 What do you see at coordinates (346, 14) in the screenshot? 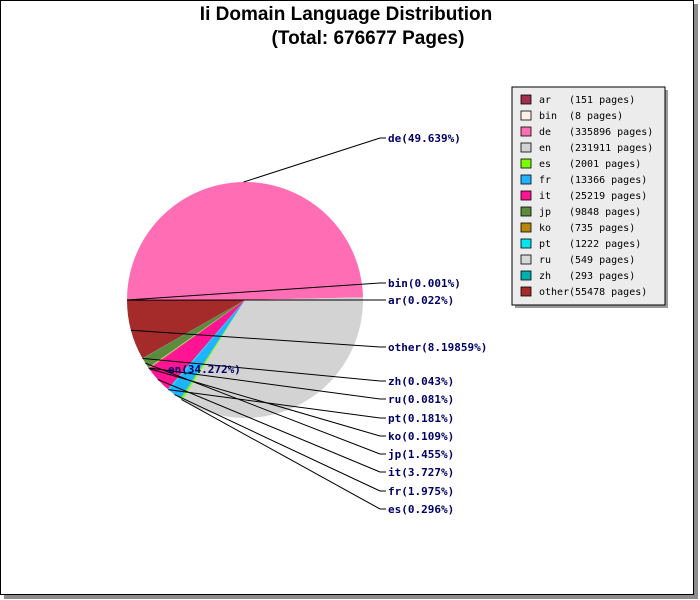
I see `chart-title: Ii Domain Language Distribution` at bounding box center [346, 14].